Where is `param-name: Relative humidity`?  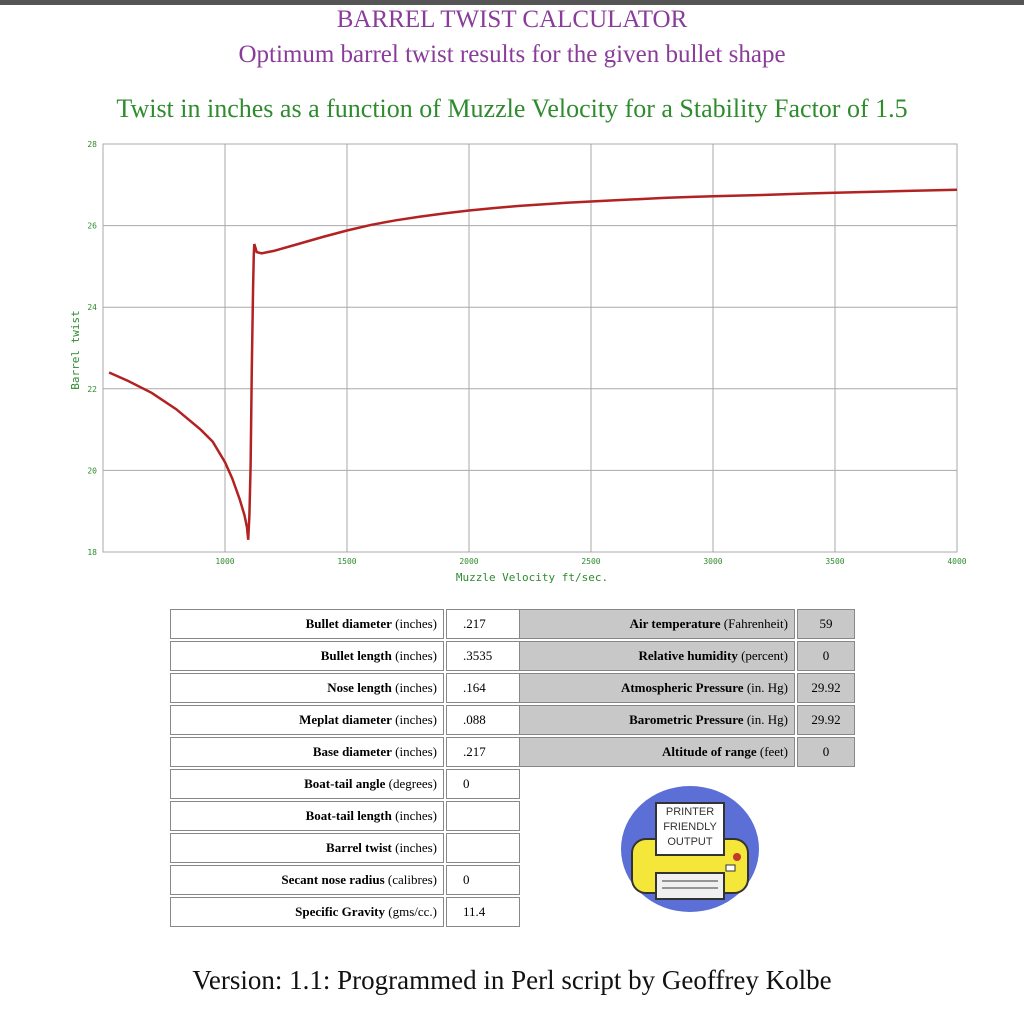 param-name: Relative humidity is located at coordinates (688, 655).